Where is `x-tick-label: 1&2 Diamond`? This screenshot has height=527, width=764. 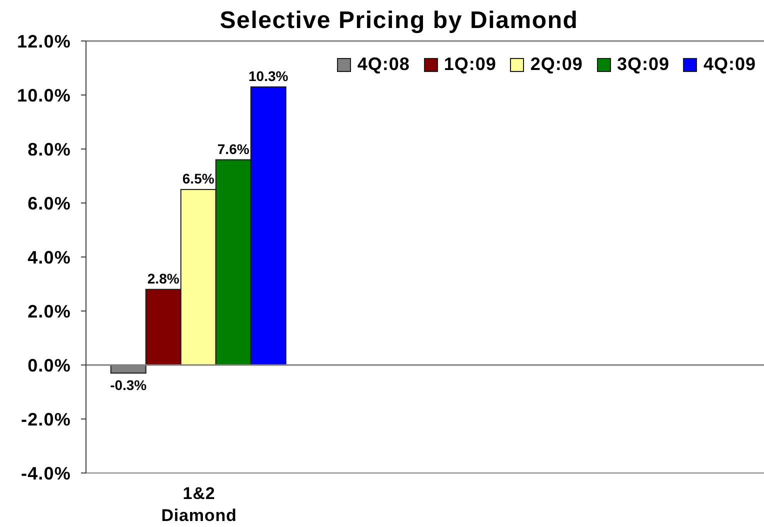 x-tick-label: 1&2 Diamond is located at coordinates (199, 504).